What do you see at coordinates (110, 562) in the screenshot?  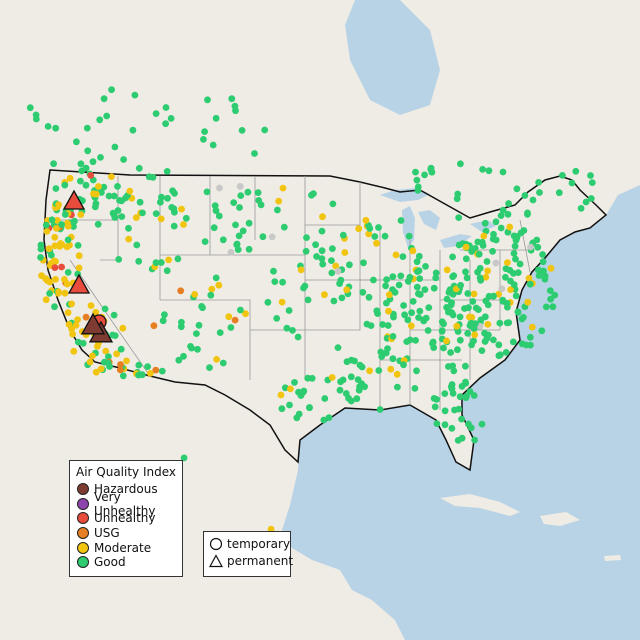 I see `legend-label: Good` at bounding box center [110, 562].